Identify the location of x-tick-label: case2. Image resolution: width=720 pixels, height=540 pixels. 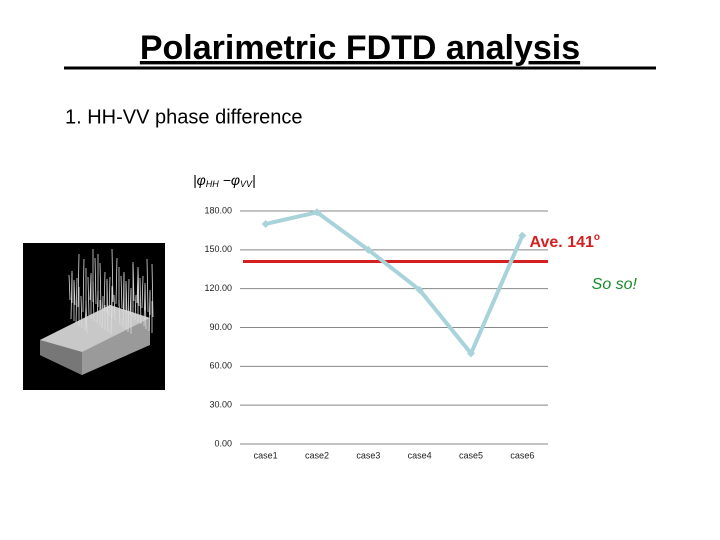
(317, 455).